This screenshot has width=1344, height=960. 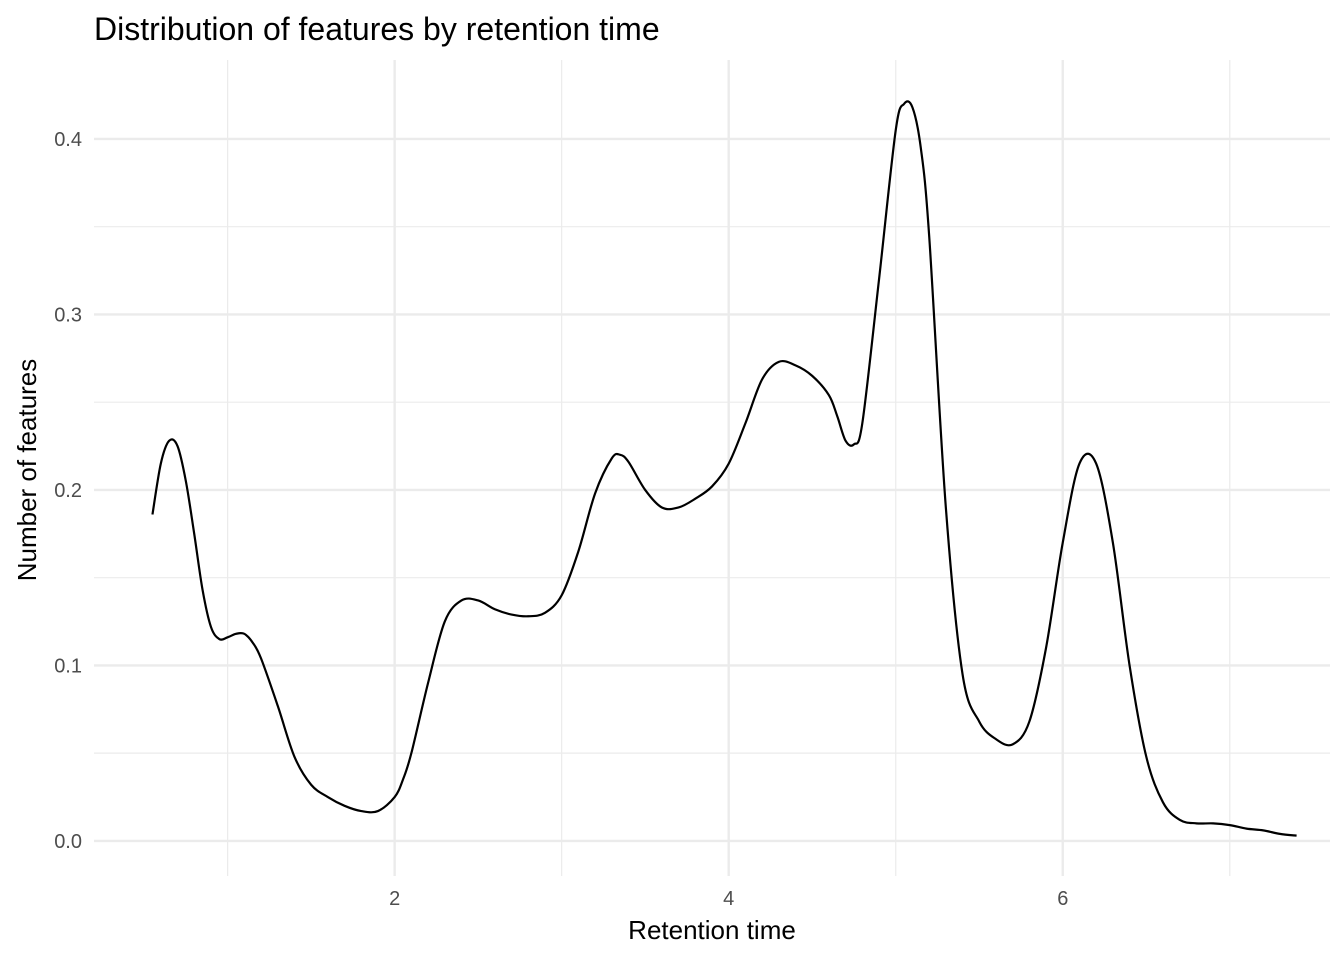 I want to click on x-tick-label: 2, so click(x=394, y=899).